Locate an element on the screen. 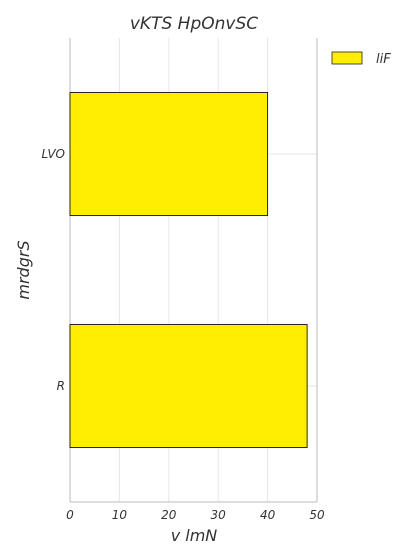  chart-title: vKTS HpOnvSC is located at coordinates (194, 24).